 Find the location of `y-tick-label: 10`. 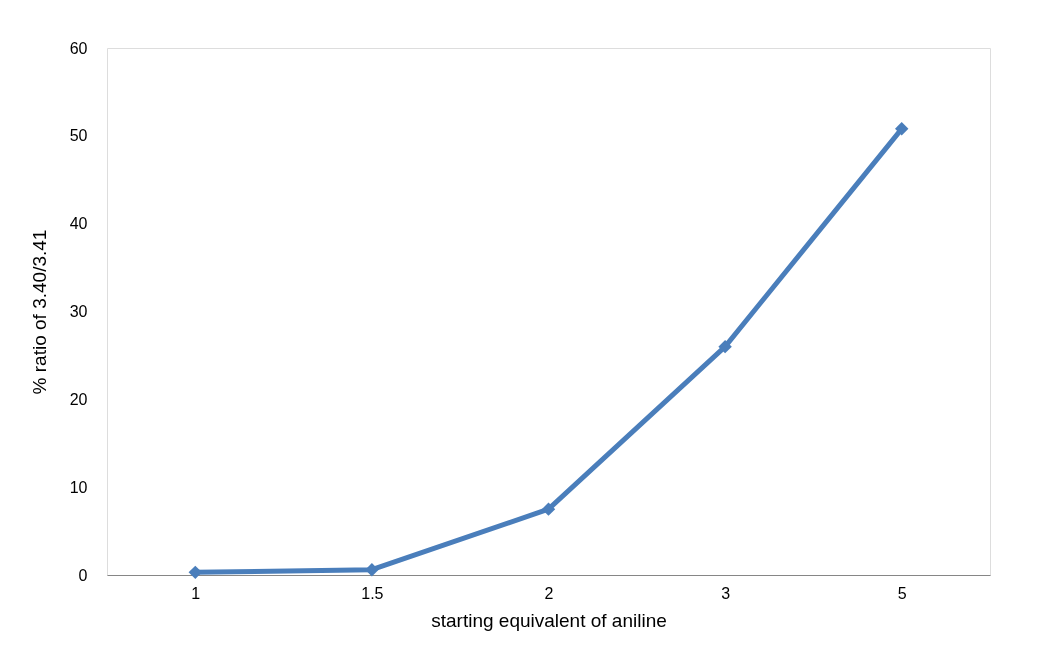

y-tick-label: 10 is located at coordinates (78, 487).